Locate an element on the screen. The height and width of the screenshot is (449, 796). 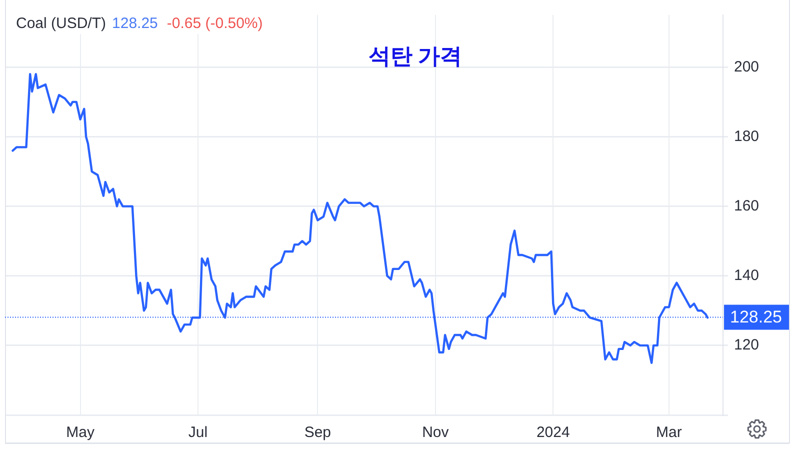
x-tick-label: Nov is located at coordinates (436, 433).